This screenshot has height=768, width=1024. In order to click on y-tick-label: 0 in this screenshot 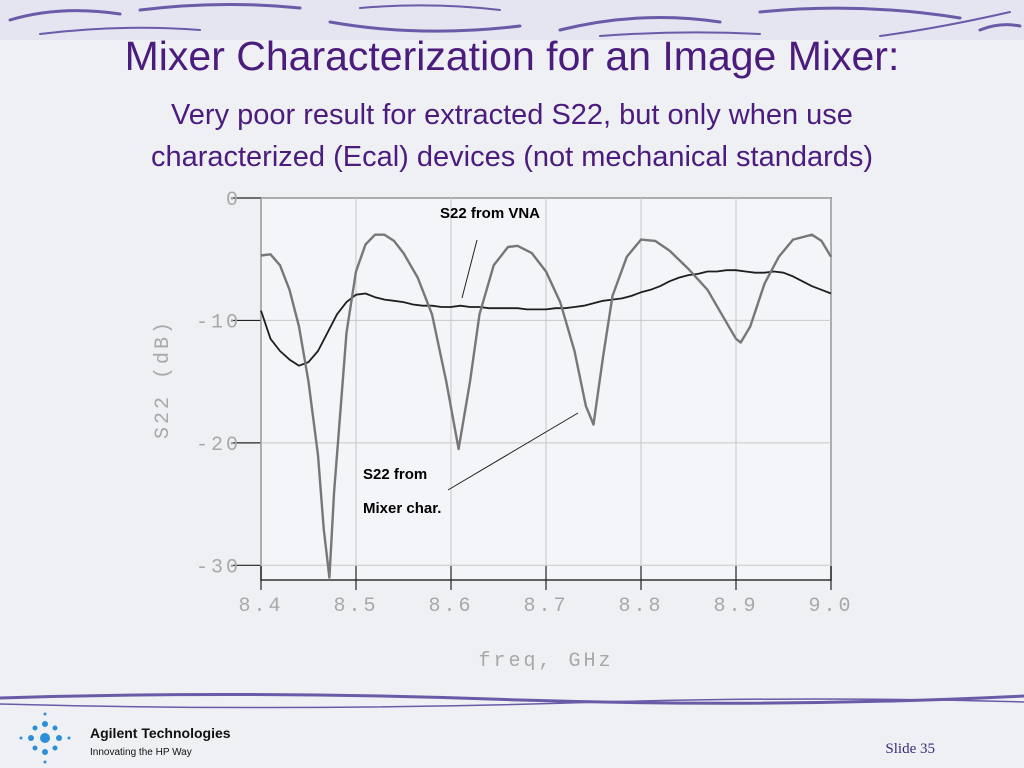, I will do `click(233, 200)`.